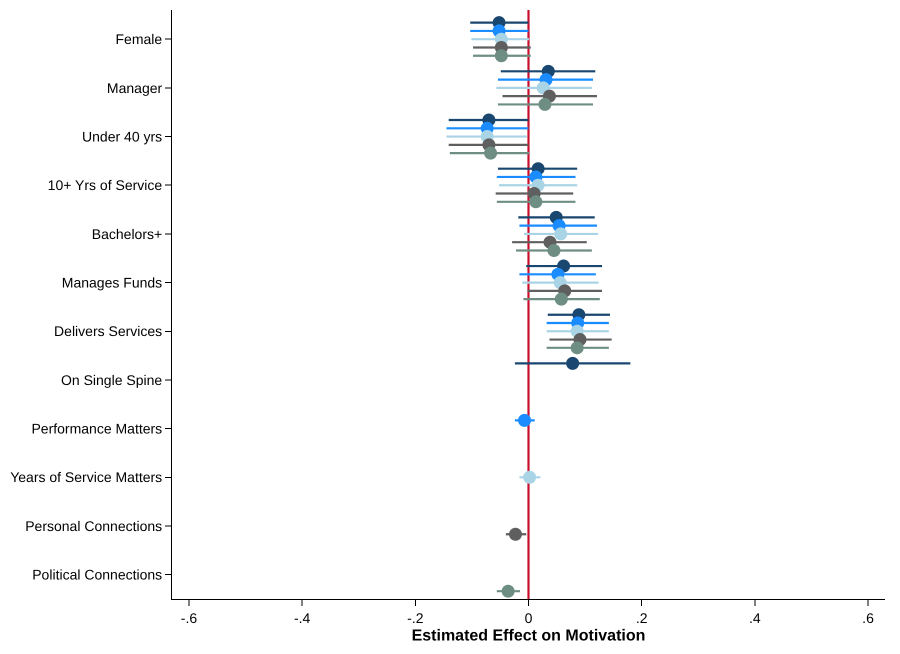 This screenshot has height=654, width=900. I want to click on x-tick-label: .6, so click(868, 618).